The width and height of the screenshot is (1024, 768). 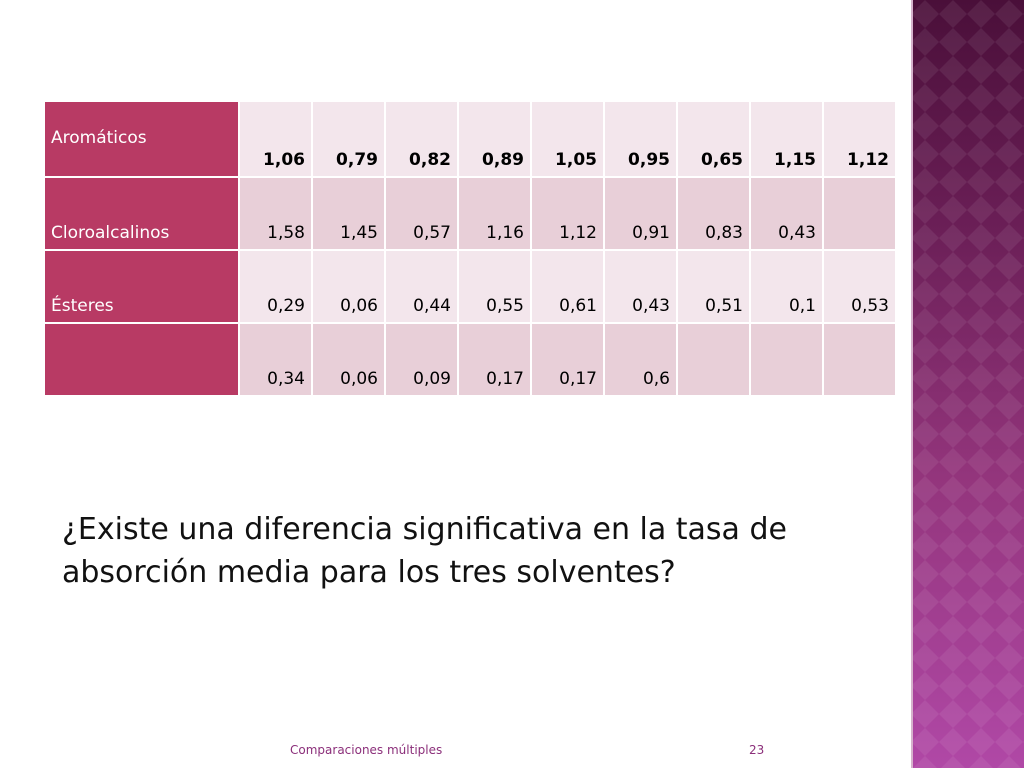 I want to click on table-cell: 1,05, so click(x=566, y=140).